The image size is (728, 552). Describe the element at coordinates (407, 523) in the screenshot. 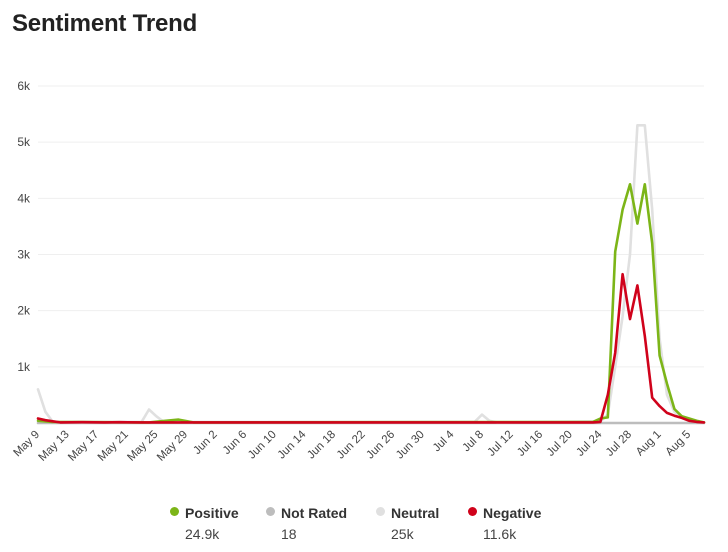

I see `legend-item-neutral: Neutral 25k` at that location.